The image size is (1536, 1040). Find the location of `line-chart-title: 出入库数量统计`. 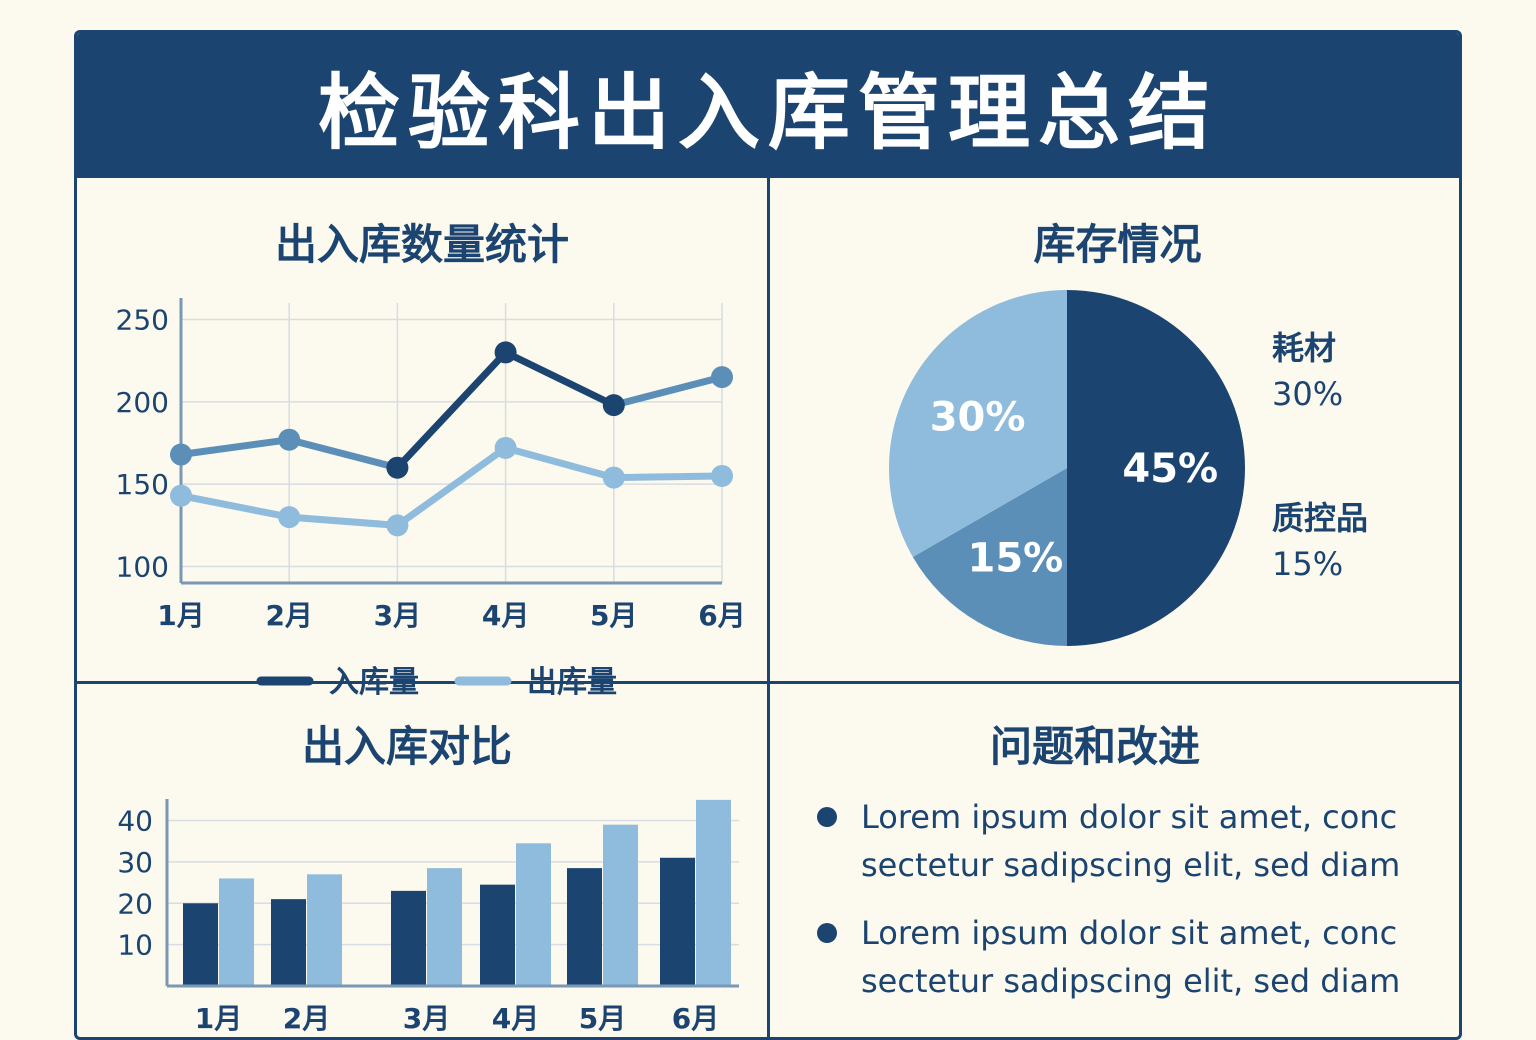

line-chart-title: 出入库数量统计 is located at coordinates (421, 244).